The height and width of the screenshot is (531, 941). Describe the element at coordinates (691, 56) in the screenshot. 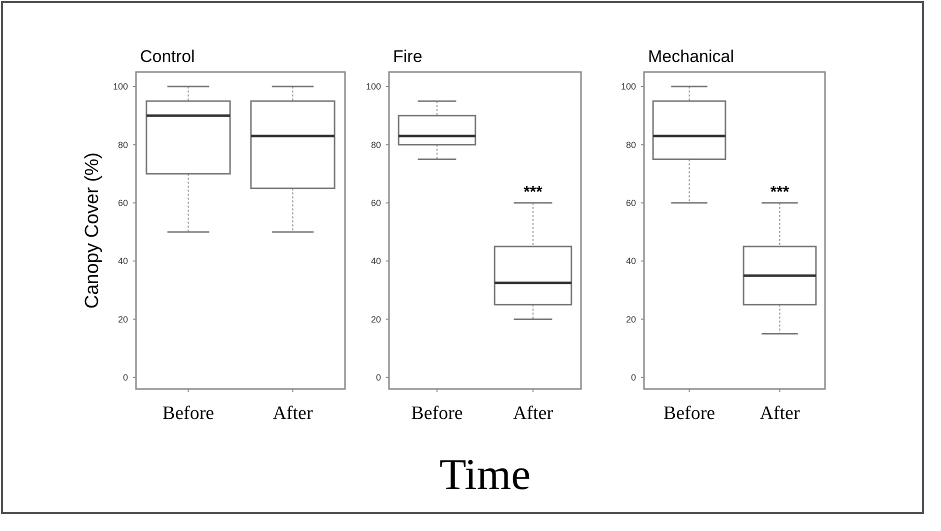

I see `chart-title: Mechanical` at that location.